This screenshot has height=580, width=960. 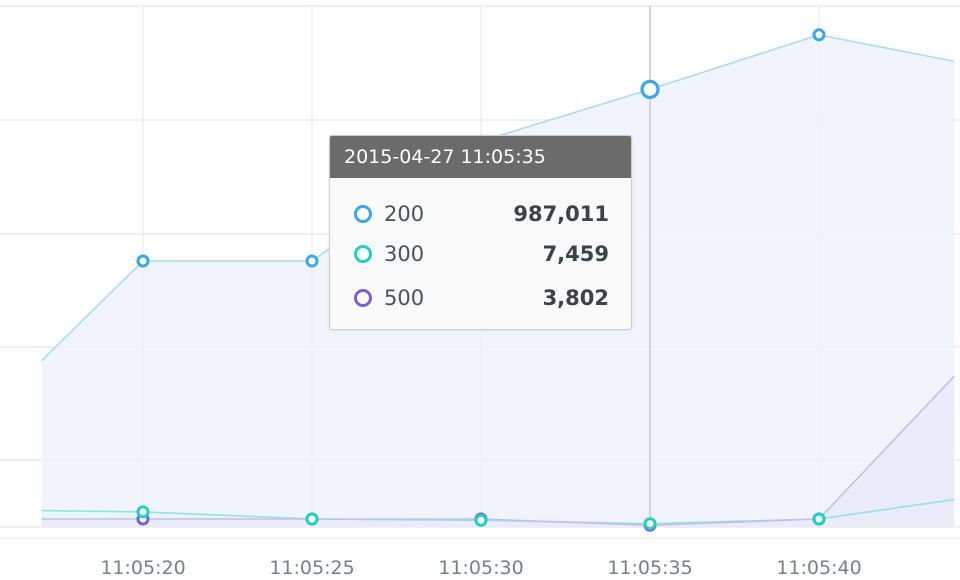 What do you see at coordinates (561, 214) in the screenshot?
I see `tooltip-series-value: 987,011` at bounding box center [561, 214].